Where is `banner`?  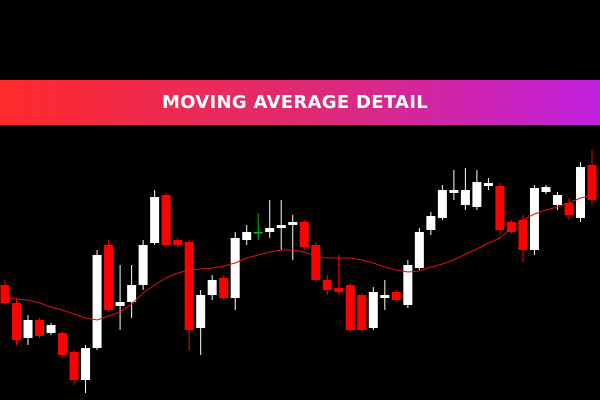 banner is located at coordinates (300, 102).